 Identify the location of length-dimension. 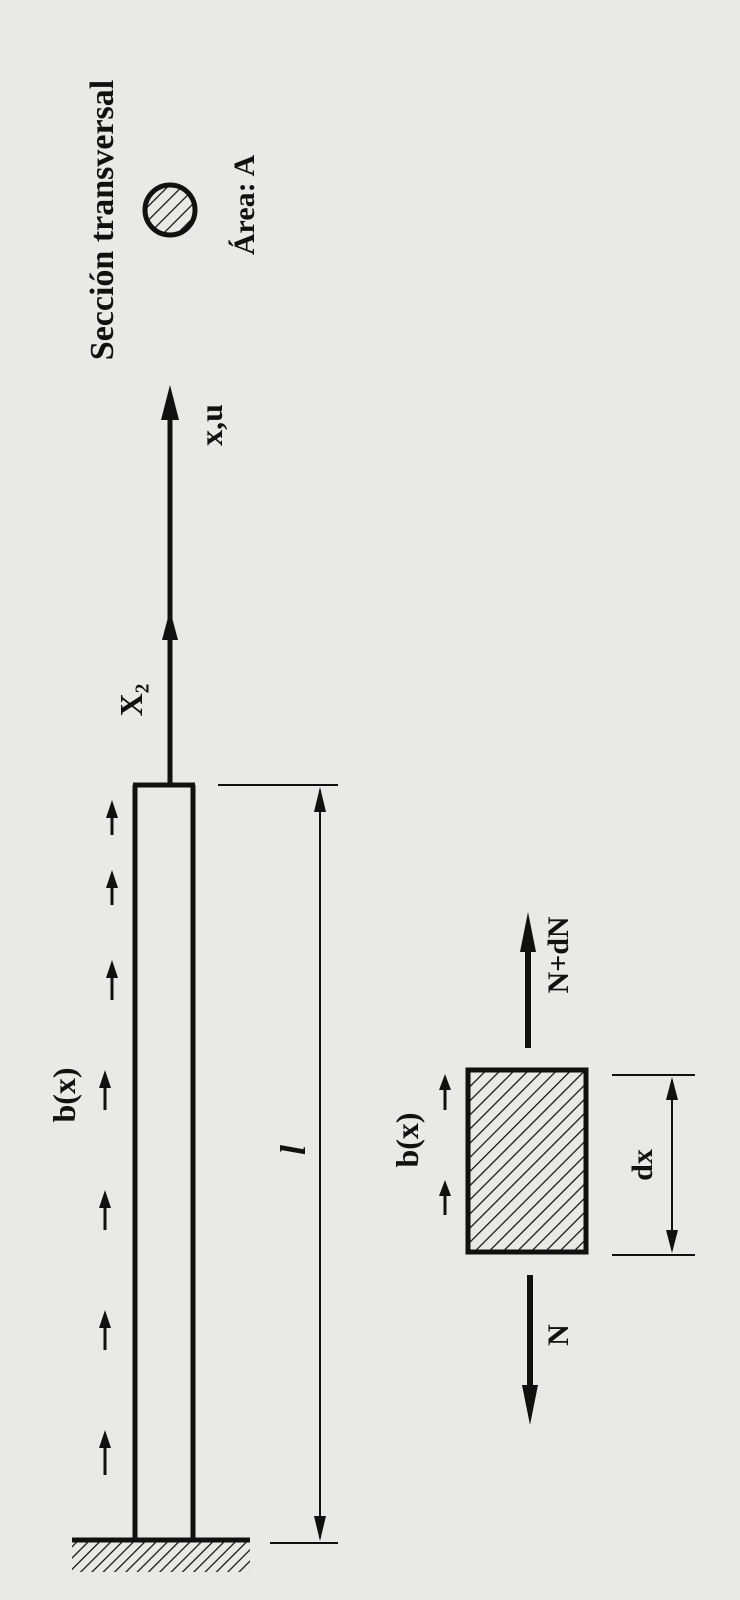
(278, 1164).